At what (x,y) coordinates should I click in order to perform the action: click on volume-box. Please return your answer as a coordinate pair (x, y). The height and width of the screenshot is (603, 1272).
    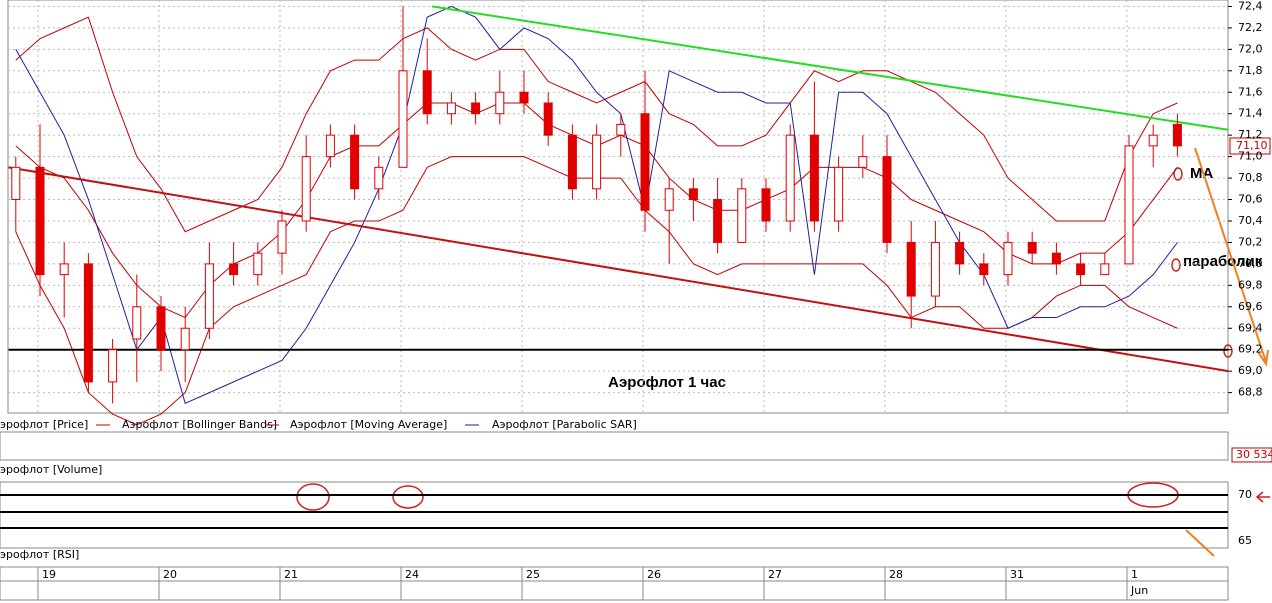
    Looking at the image, I should click on (1251, 455).